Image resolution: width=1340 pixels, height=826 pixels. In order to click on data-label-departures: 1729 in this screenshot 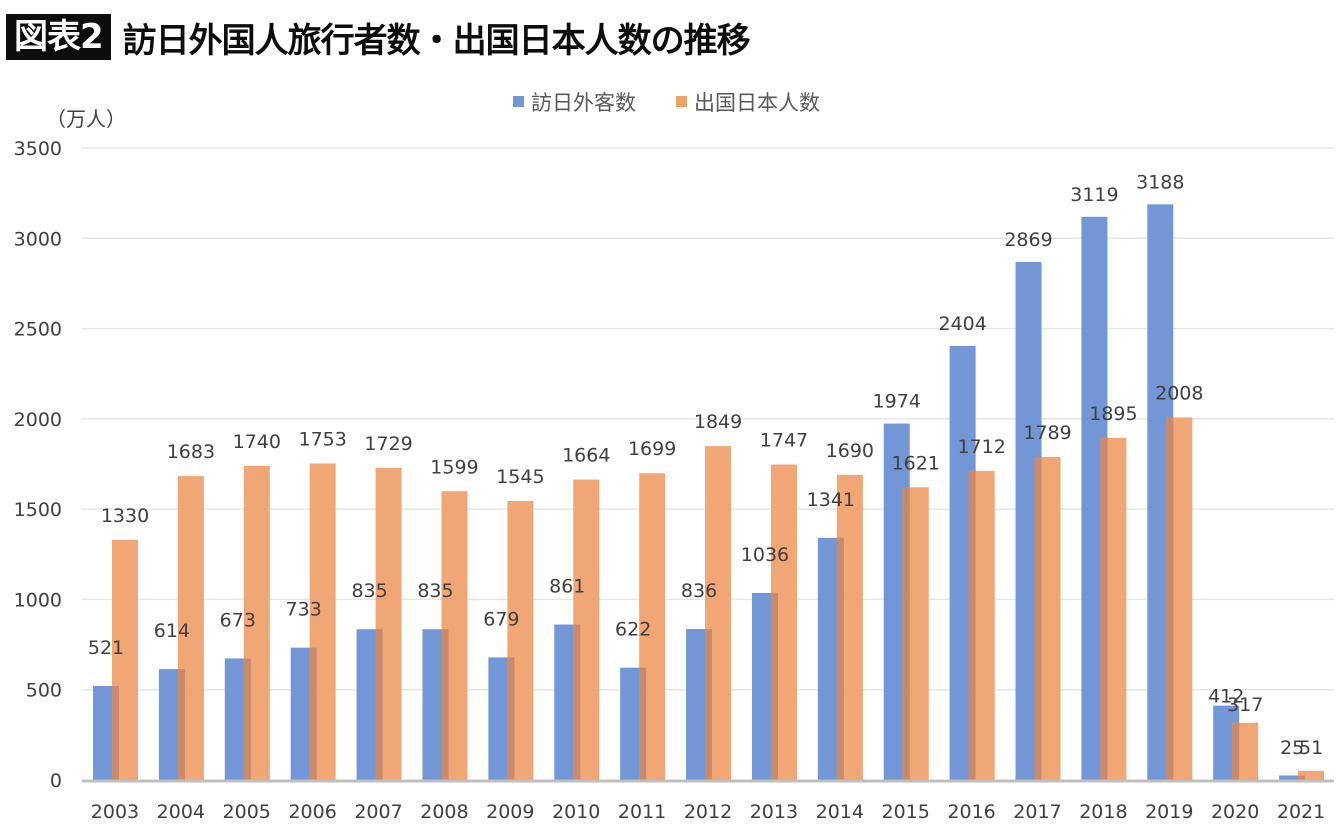, I will do `click(388, 444)`.